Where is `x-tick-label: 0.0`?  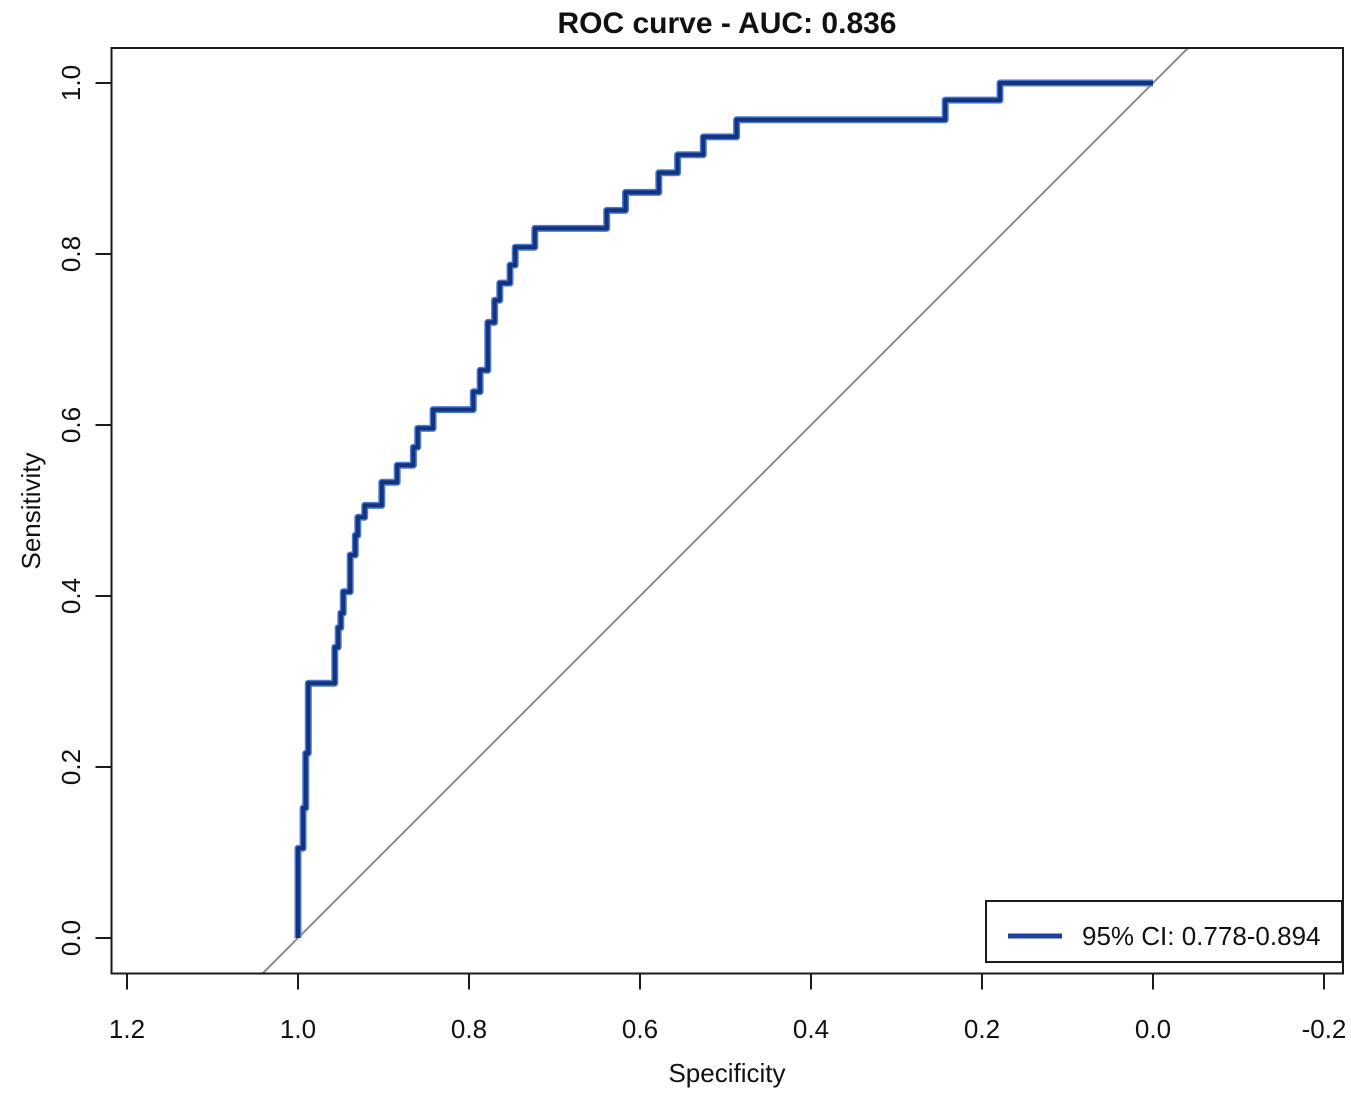
x-tick-label: 0.0 is located at coordinates (1153, 1029).